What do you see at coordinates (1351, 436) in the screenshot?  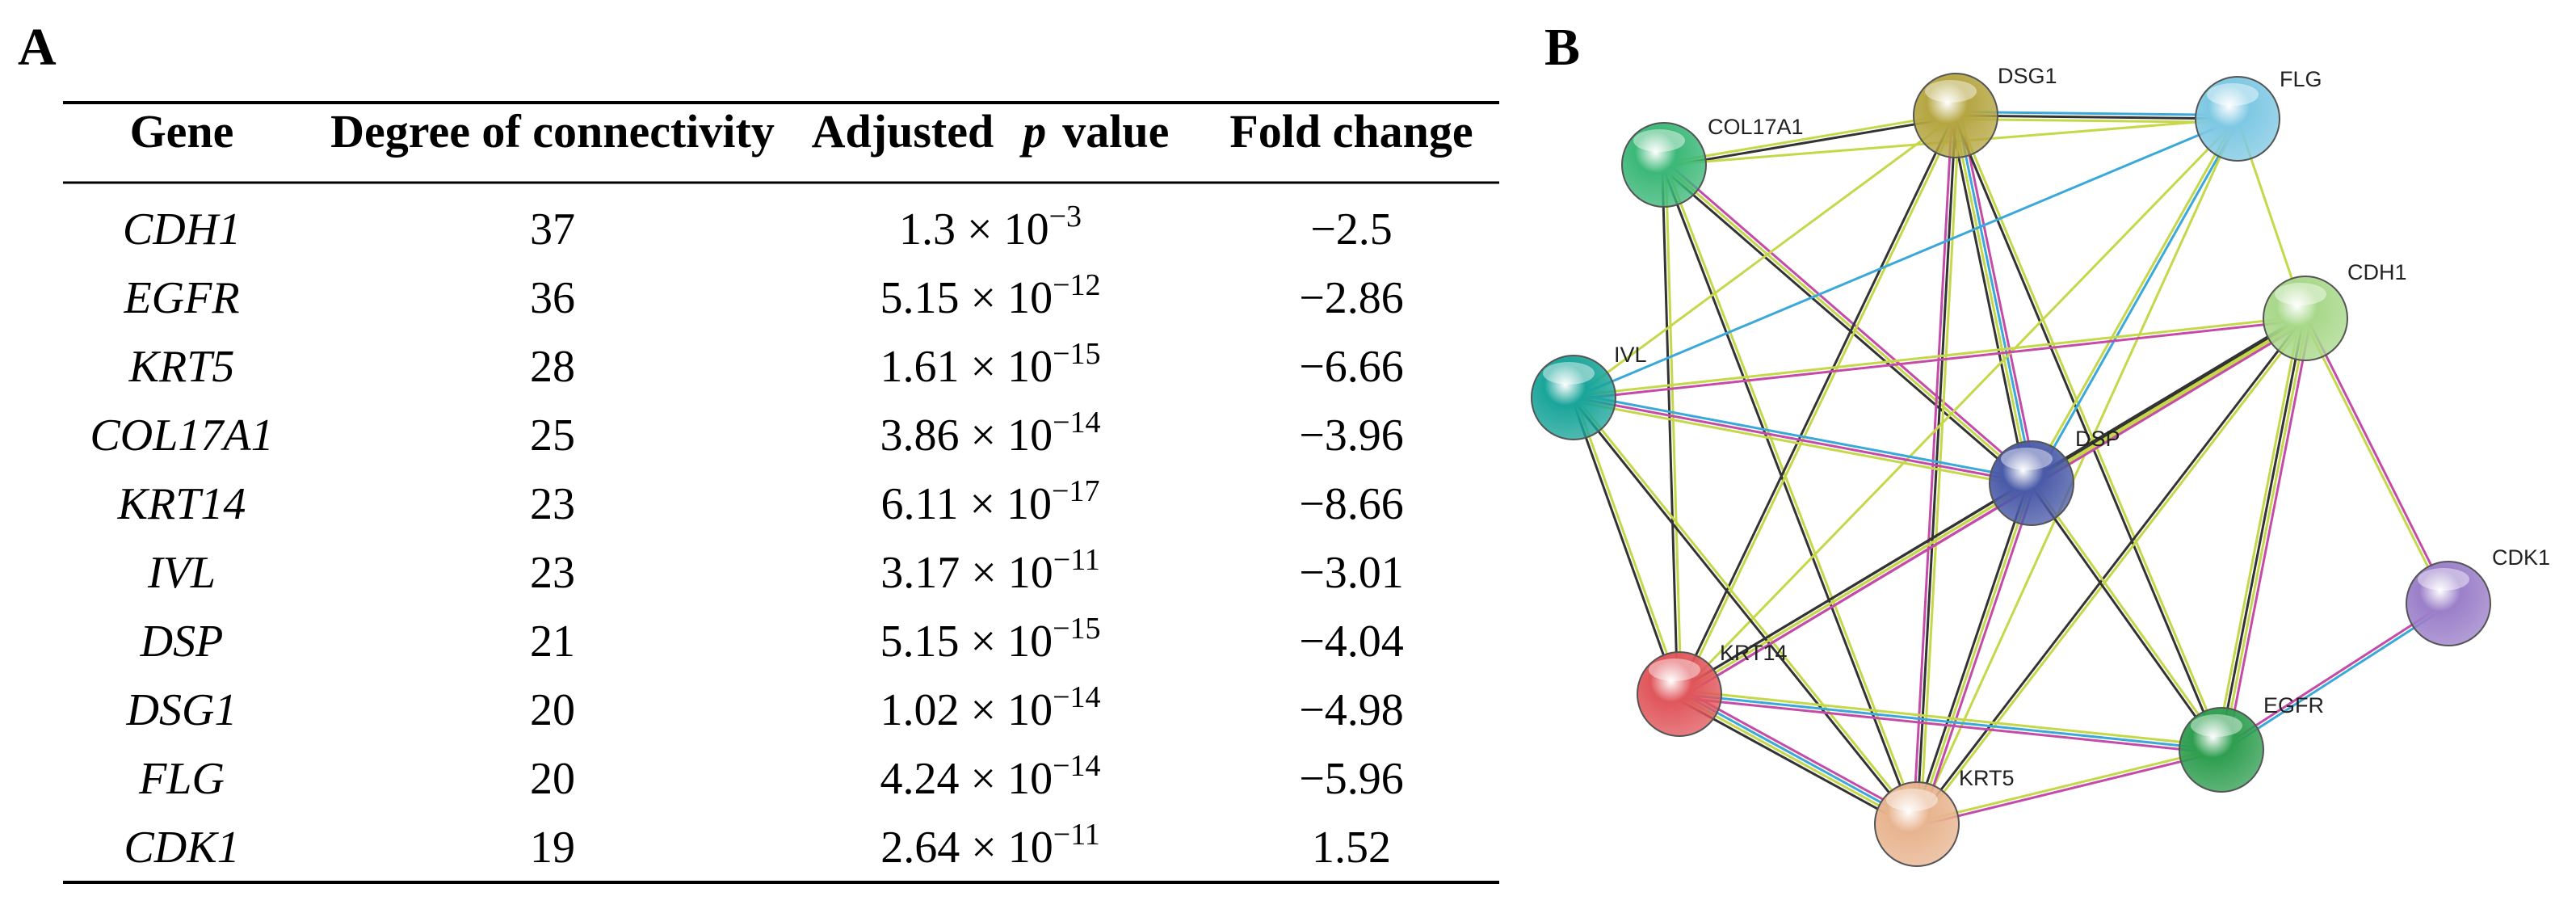 I see `fold-change-cell: −3.96` at bounding box center [1351, 436].